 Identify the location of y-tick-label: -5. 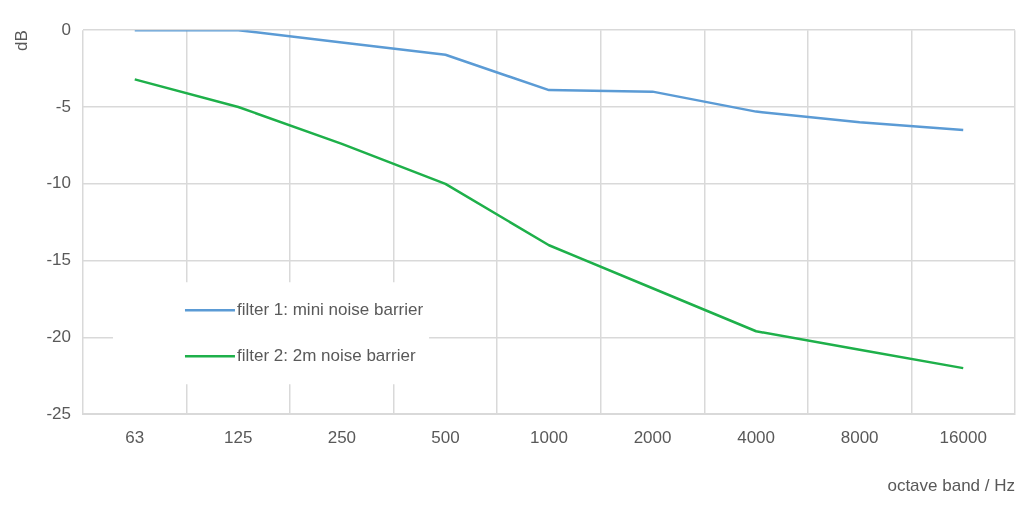
(63, 106).